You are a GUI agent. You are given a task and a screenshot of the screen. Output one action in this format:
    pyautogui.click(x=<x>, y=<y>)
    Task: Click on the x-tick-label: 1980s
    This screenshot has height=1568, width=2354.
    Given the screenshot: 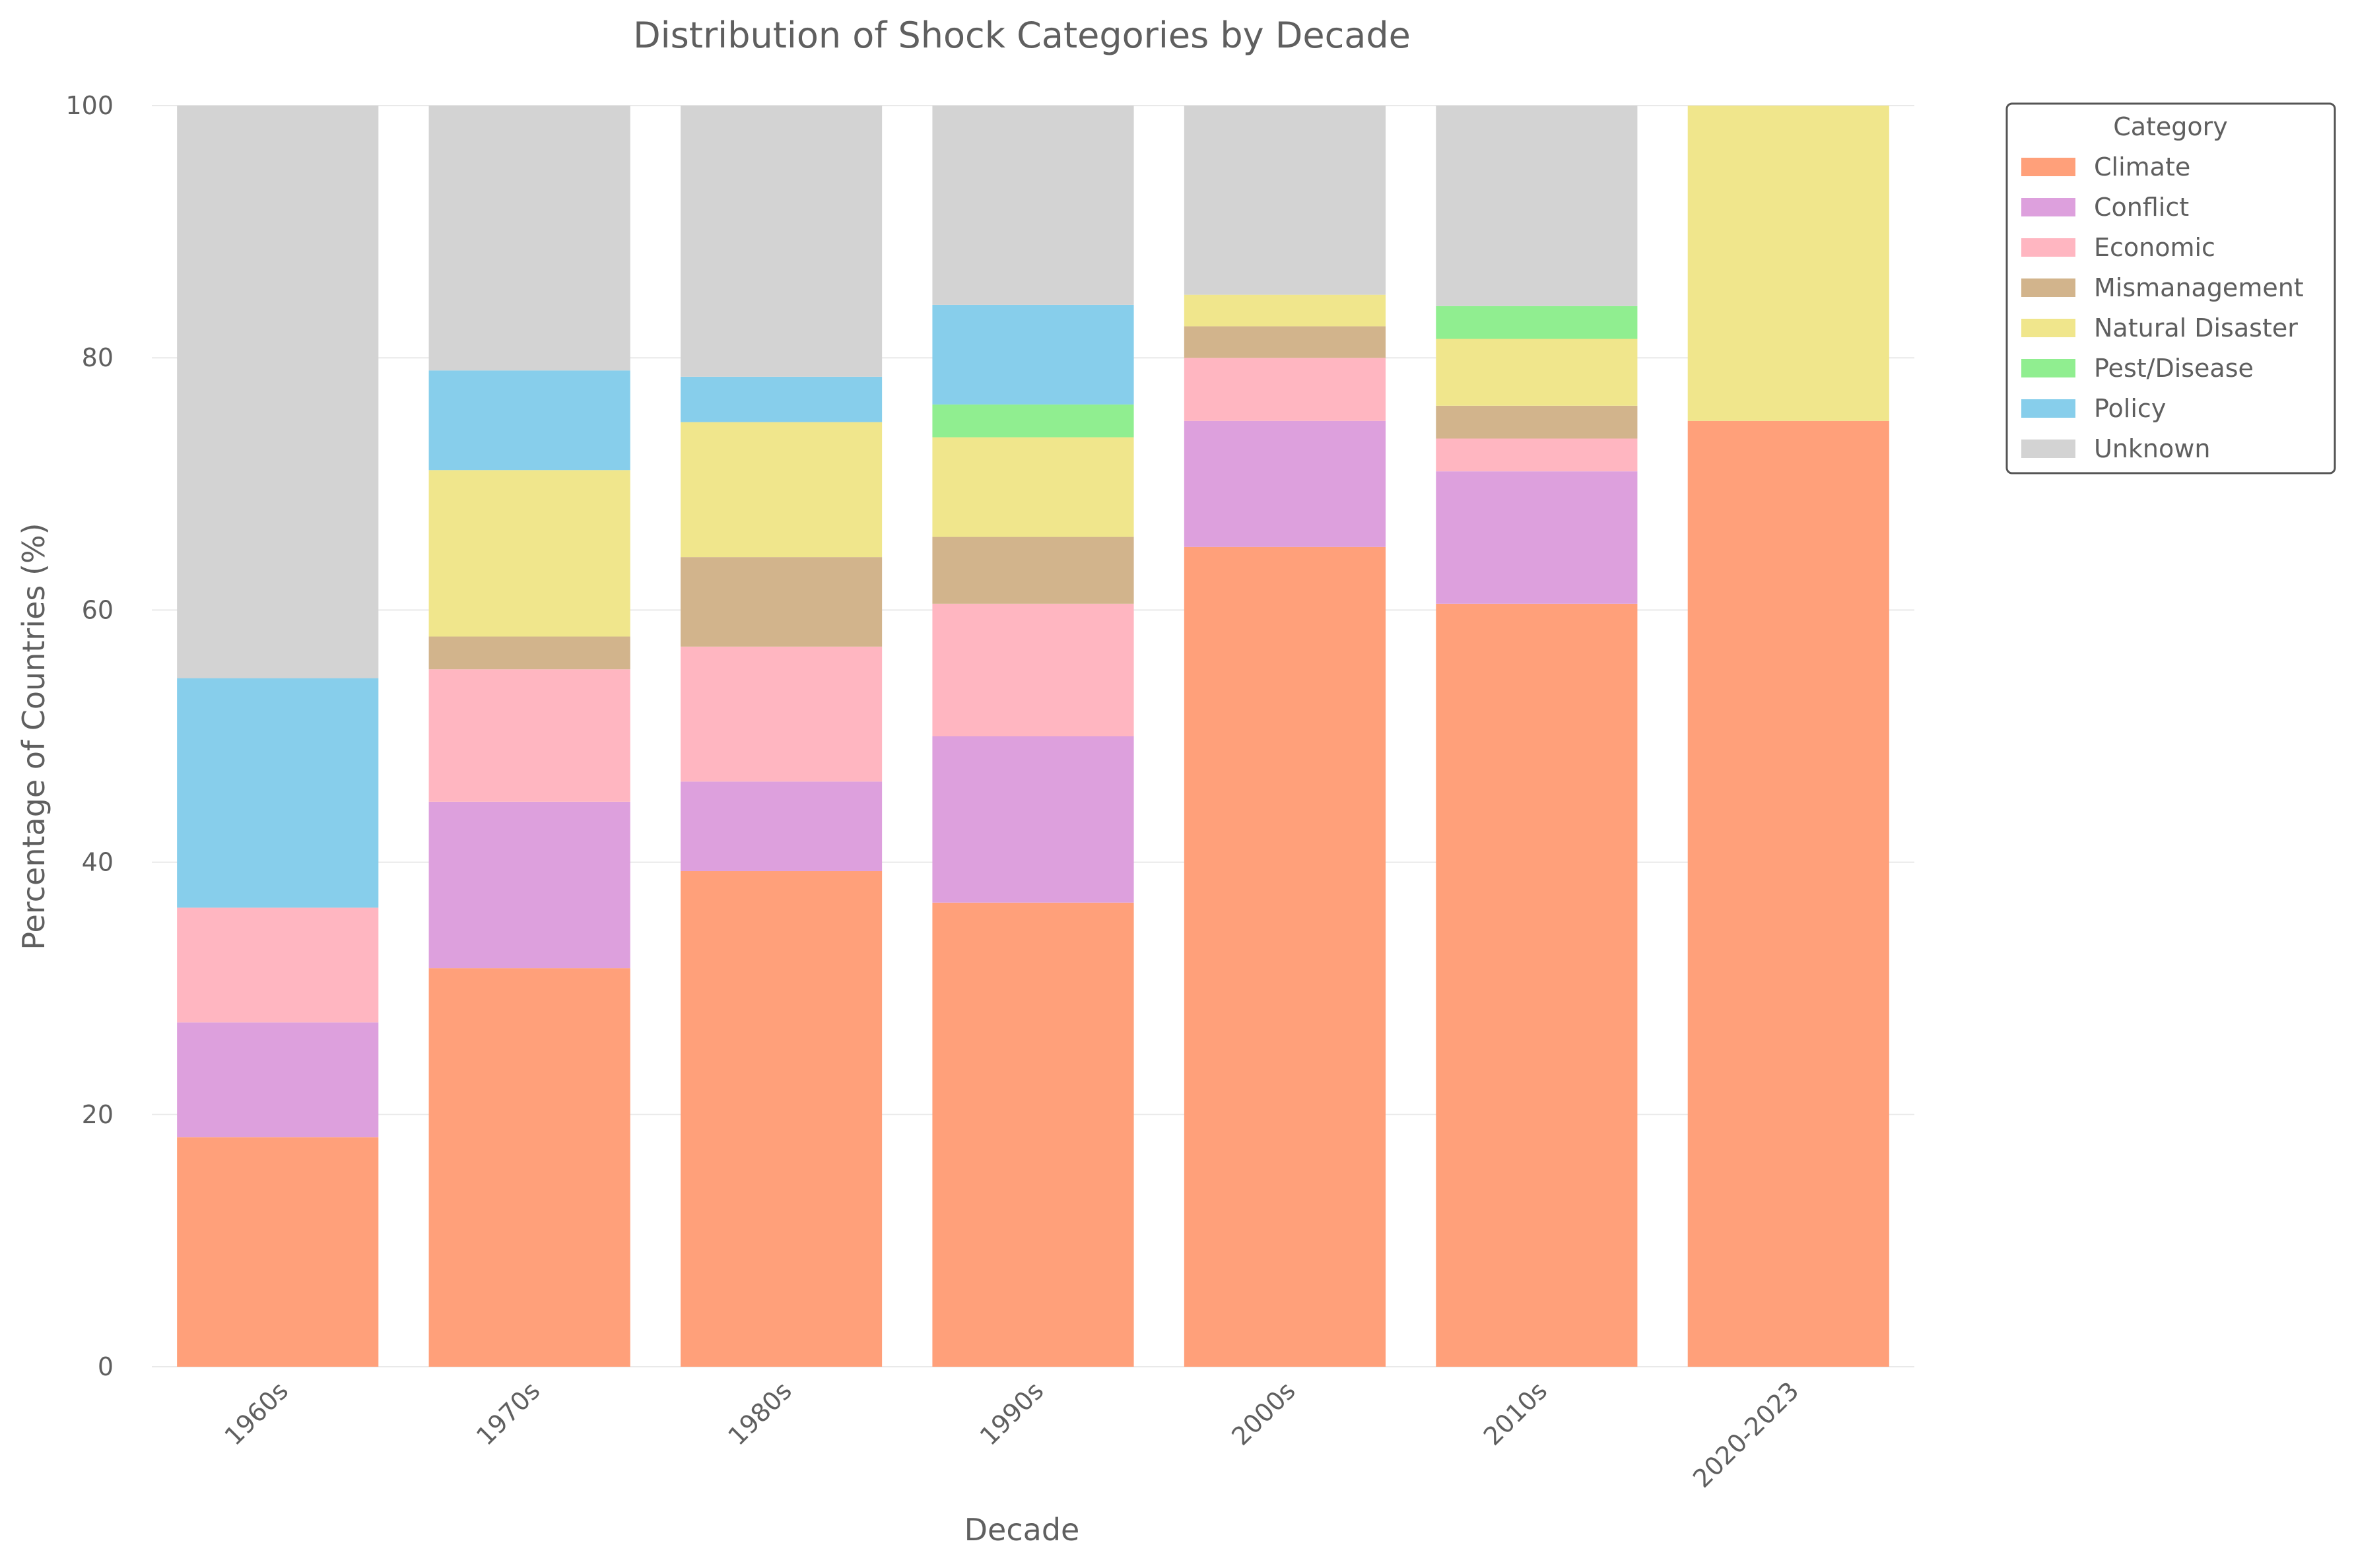 What is the action you would take?
    pyautogui.click(x=759, y=1413)
    